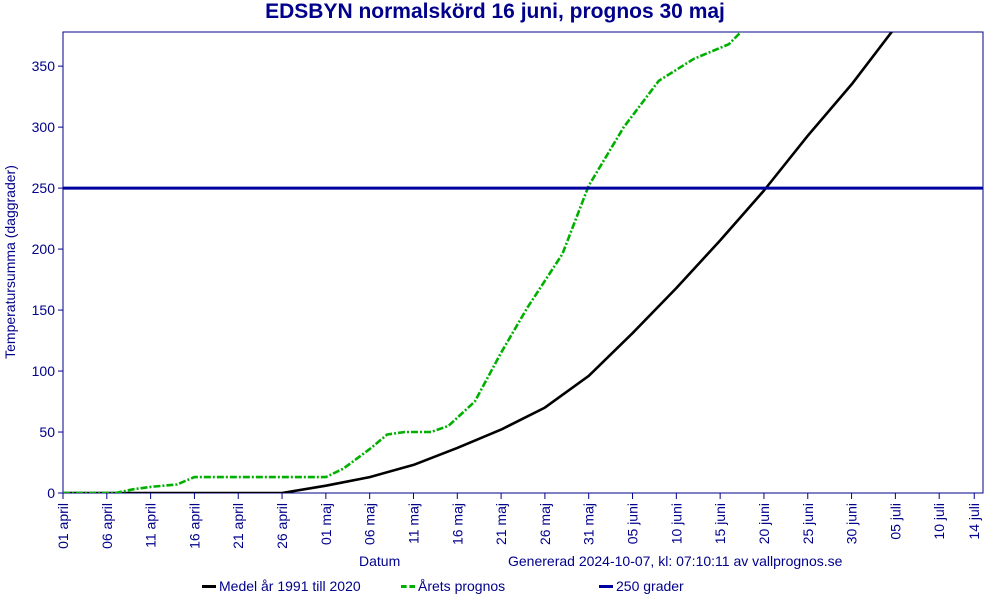 The width and height of the screenshot is (990, 600). Describe the element at coordinates (63, 526) in the screenshot. I see `x-tick-label: 01 april` at that location.